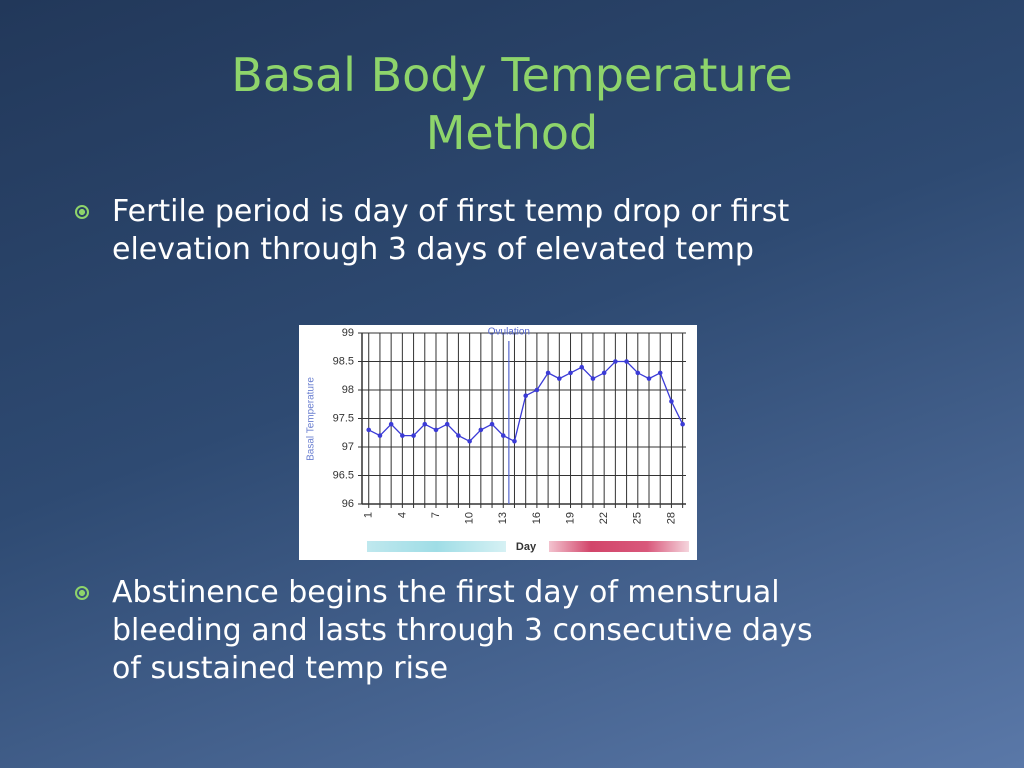  Describe the element at coordinates (369, 515) in the screenshot. I see `x-tick-label: 1` at that location.